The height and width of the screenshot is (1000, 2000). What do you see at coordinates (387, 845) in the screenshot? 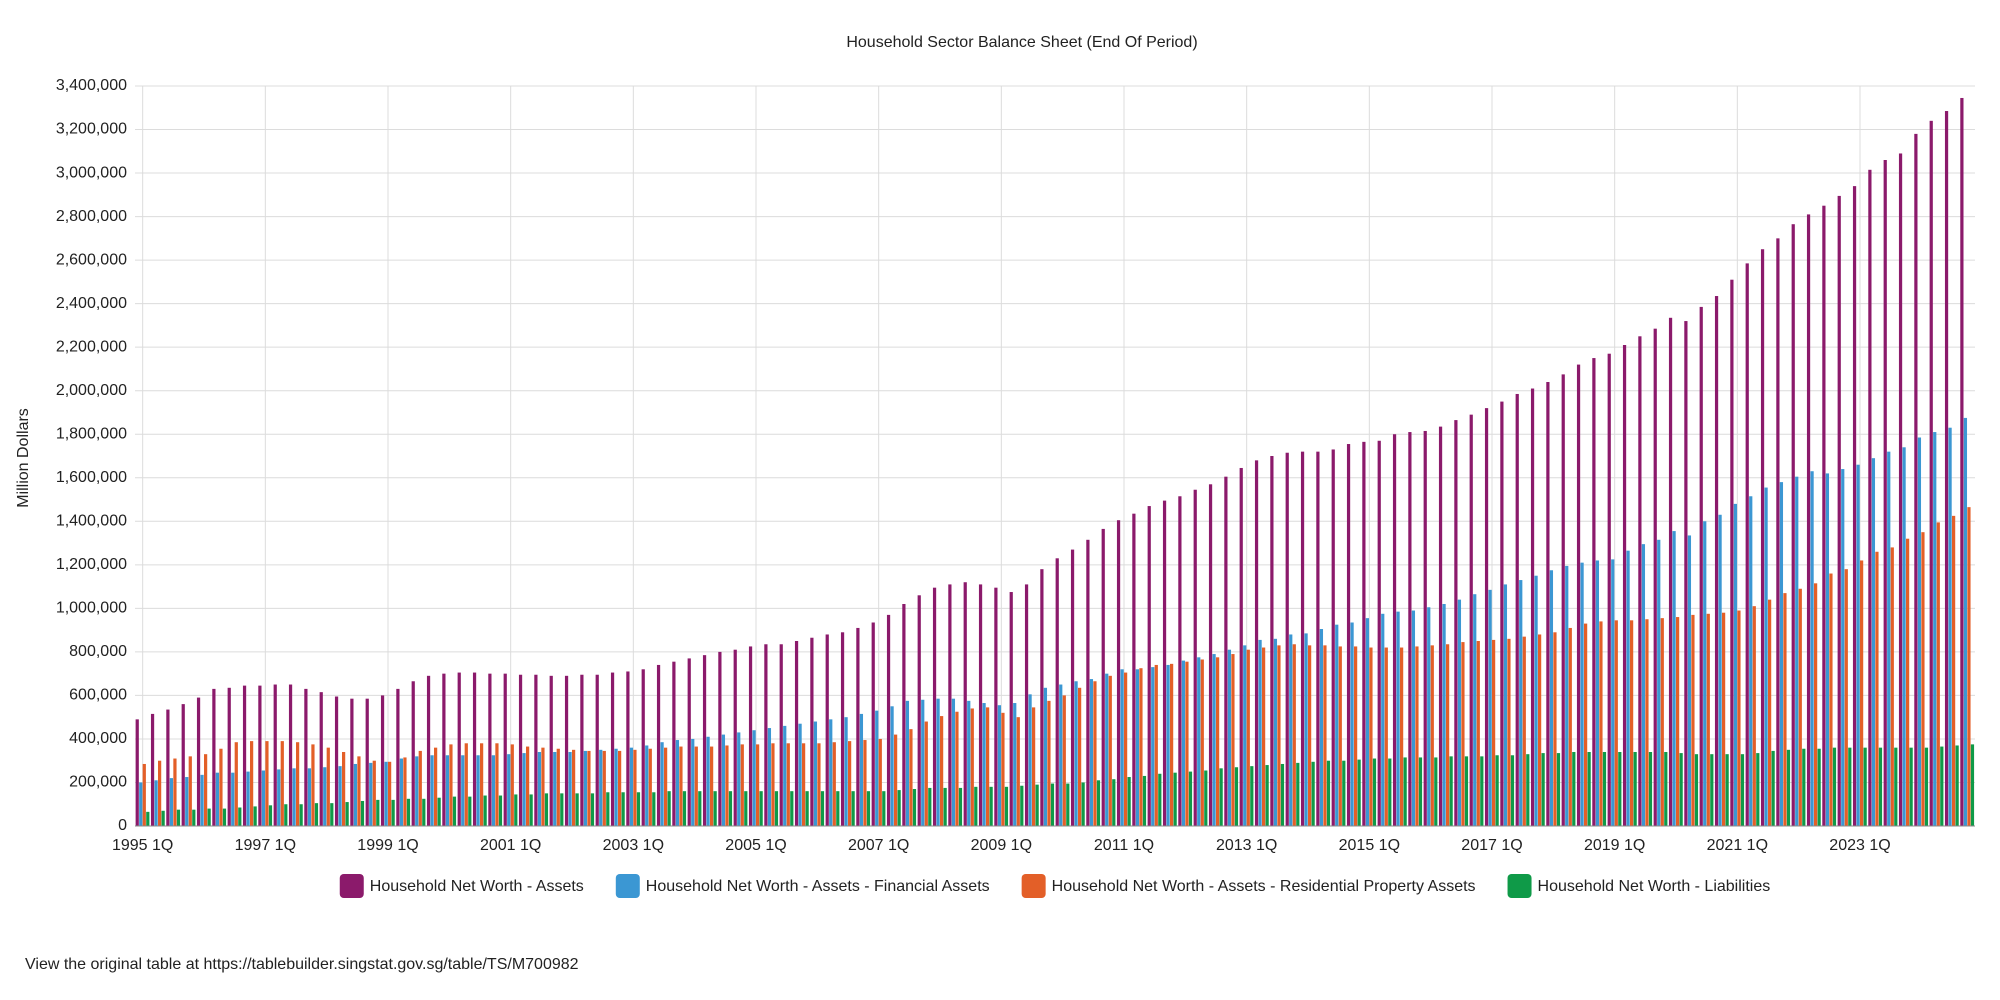
I see `x-tick-label: 1999 1Q` at bounding box center [387, 845].